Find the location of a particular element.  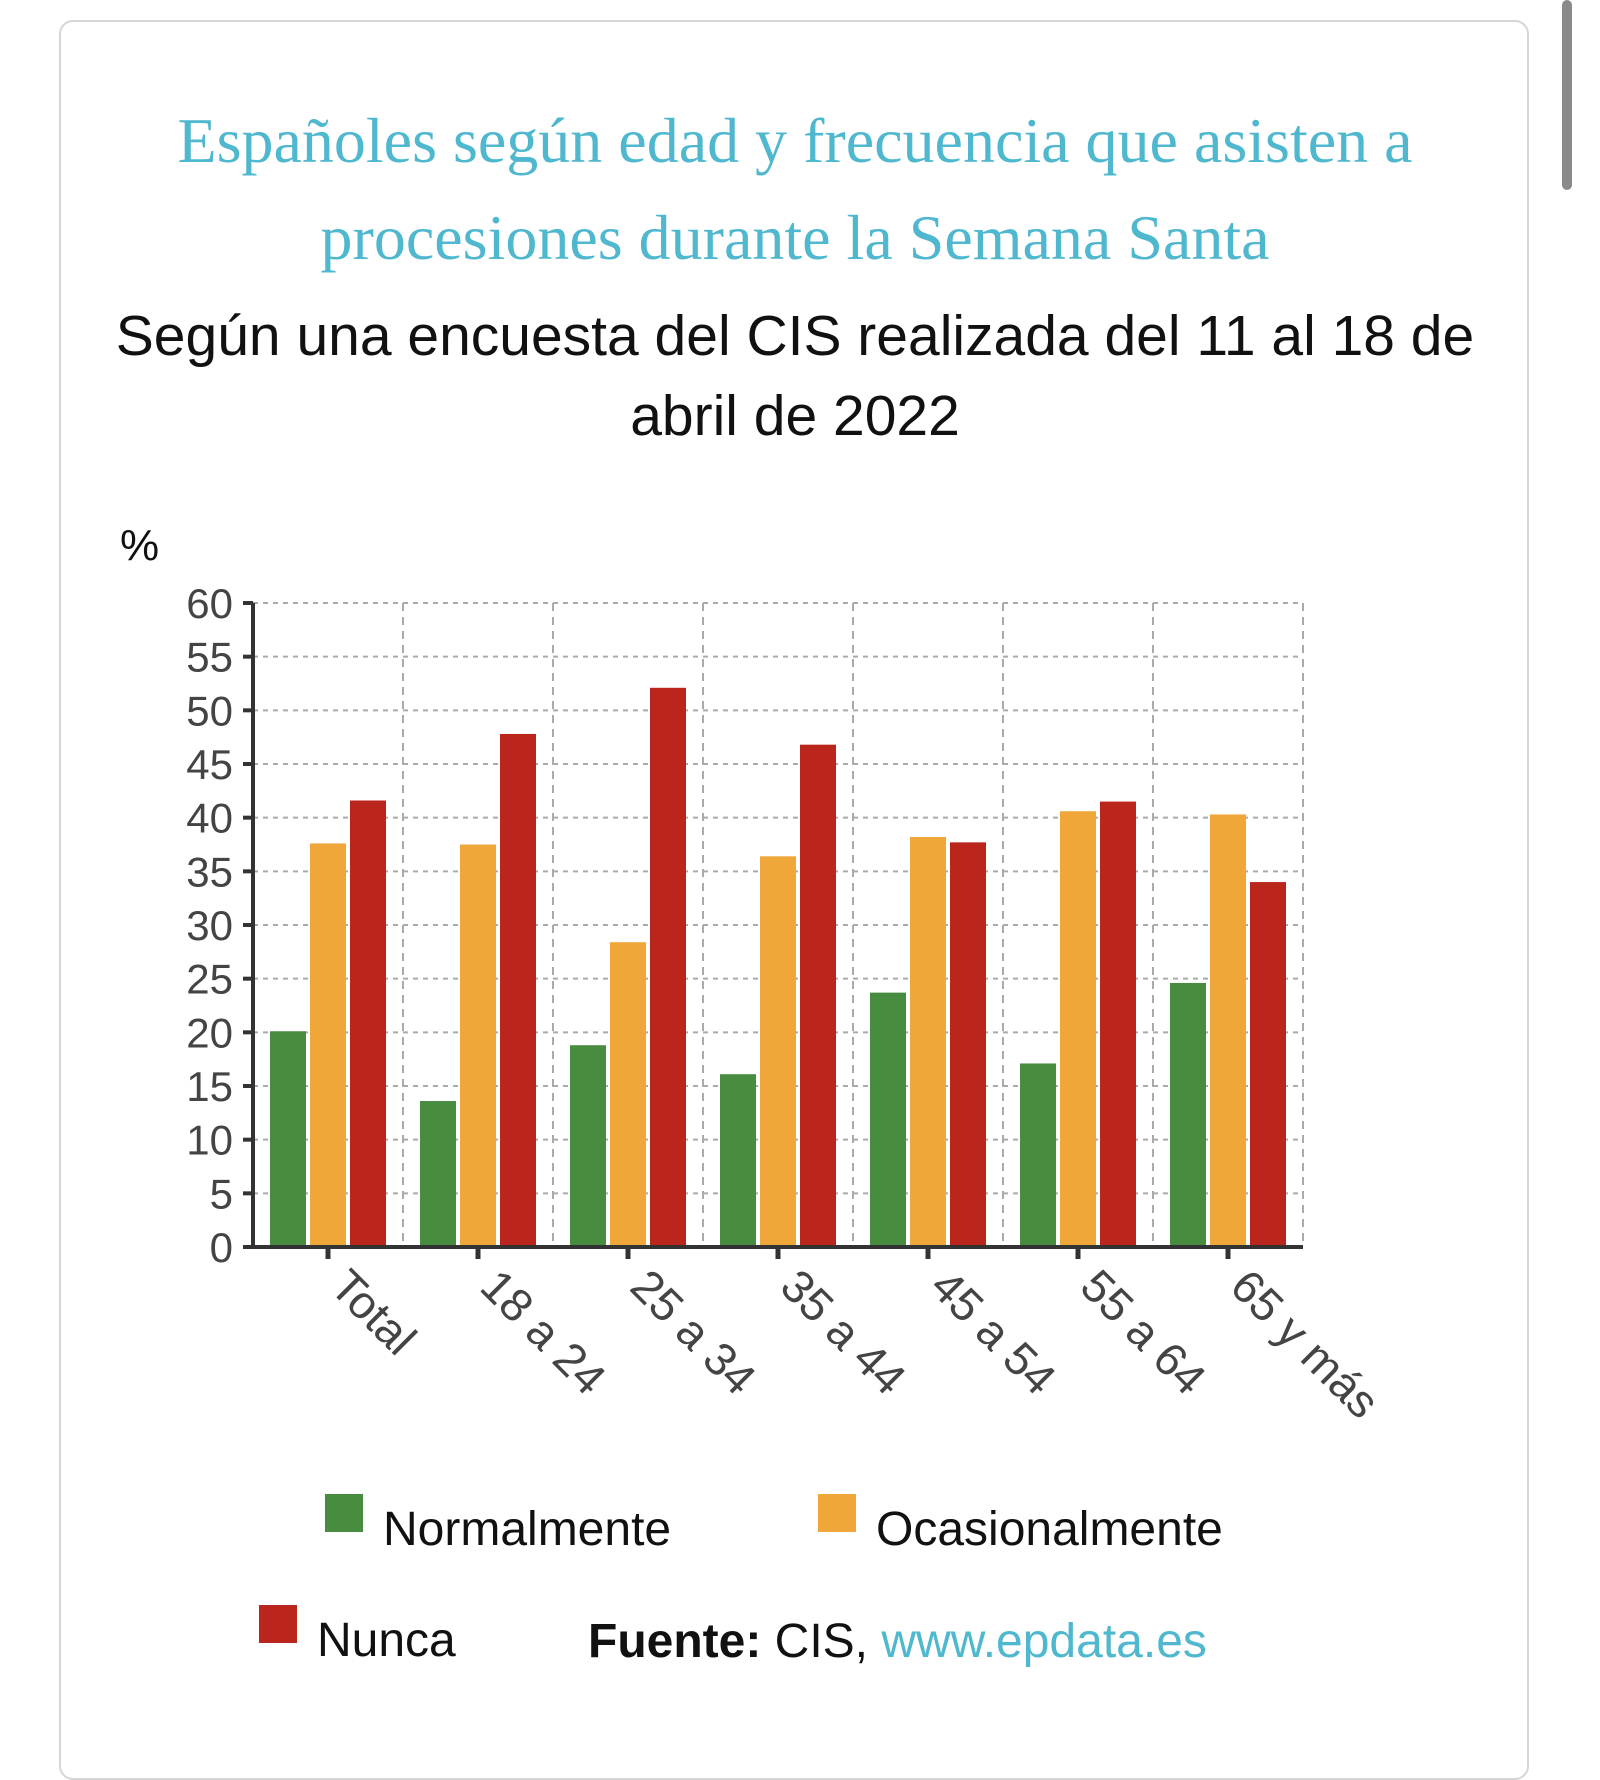

y-tick-label: 55 is located at coordinates (209, 657).